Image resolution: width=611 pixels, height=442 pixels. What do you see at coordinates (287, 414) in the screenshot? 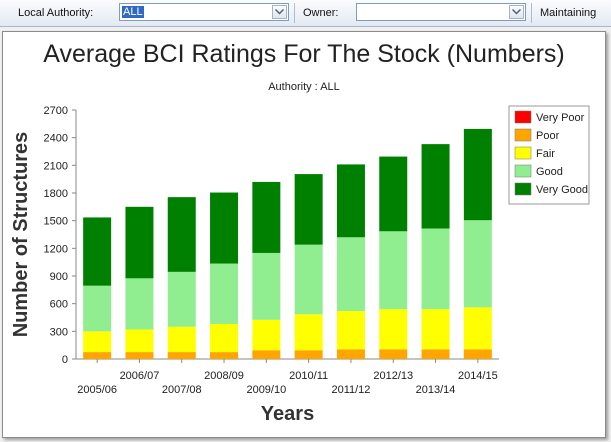
I see `x-axis-title: Years` at bounding box center [287, 414].